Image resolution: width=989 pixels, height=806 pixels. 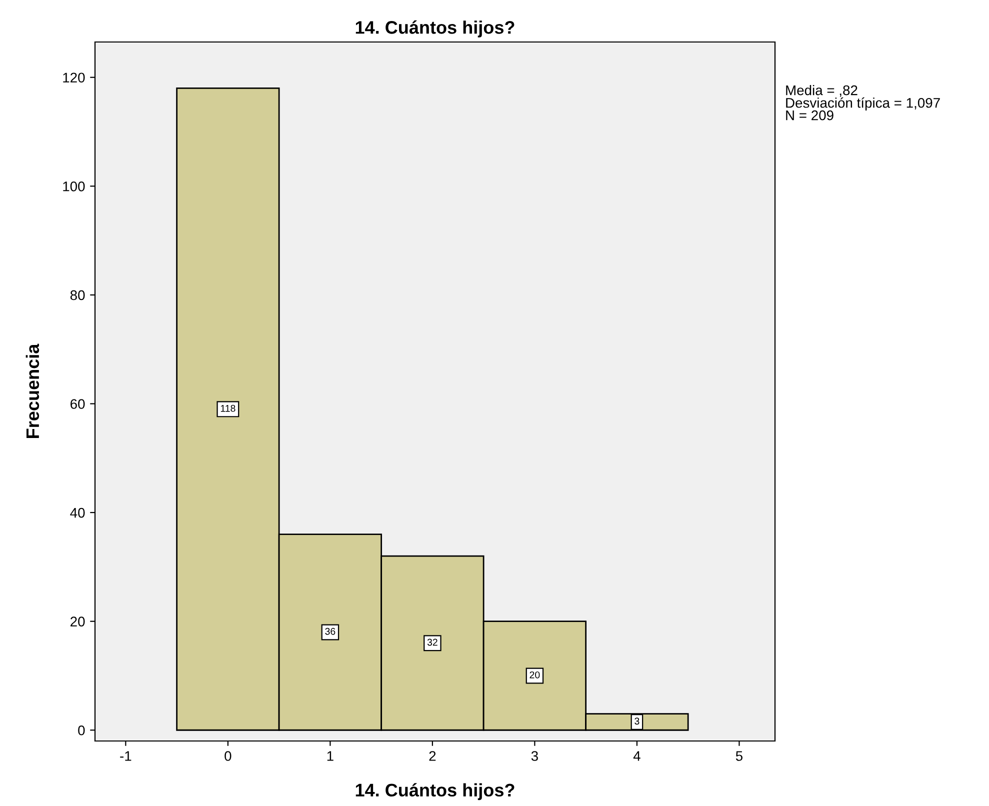 I want to click on x-tick-label: 3, so click(x=534, y=756).